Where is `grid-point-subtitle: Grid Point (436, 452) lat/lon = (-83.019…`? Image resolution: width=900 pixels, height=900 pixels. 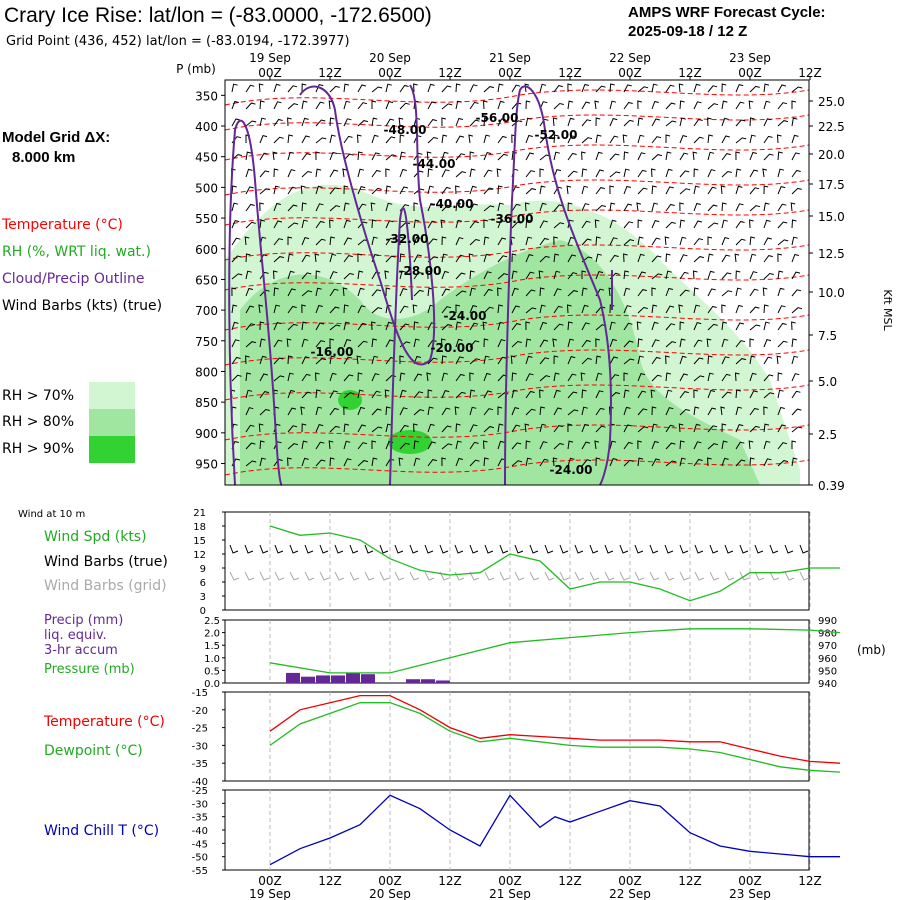 grid-point-subtitle: Grid Point (436, 452) lat/lon = (-83.019… is located at coordinates (178, 41).